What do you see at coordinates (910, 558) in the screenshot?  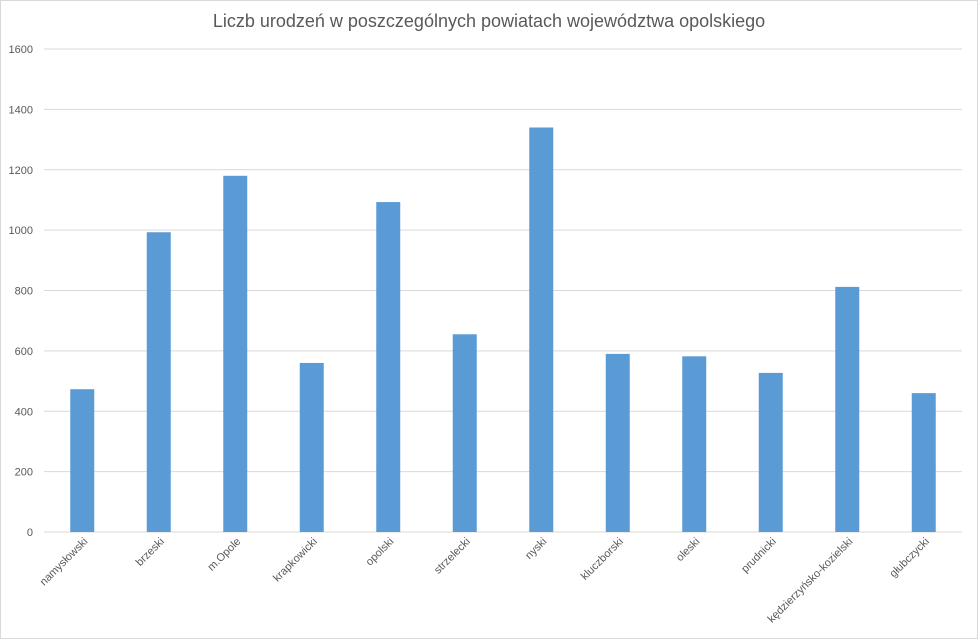 I see `x-tick-label: głubczycki` at bounding box center [910, 558].